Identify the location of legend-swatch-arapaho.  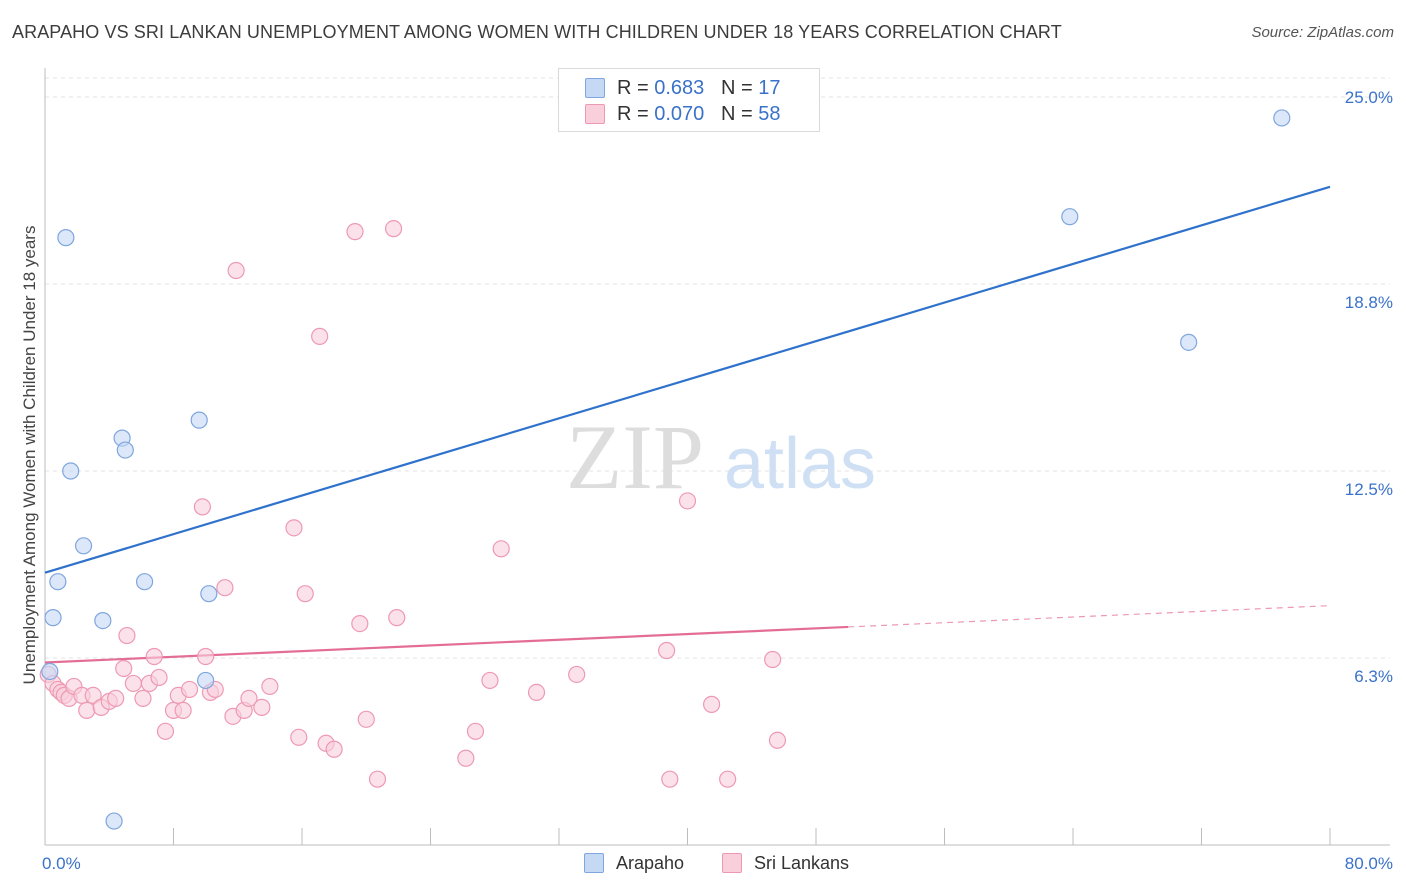
(595, 88).